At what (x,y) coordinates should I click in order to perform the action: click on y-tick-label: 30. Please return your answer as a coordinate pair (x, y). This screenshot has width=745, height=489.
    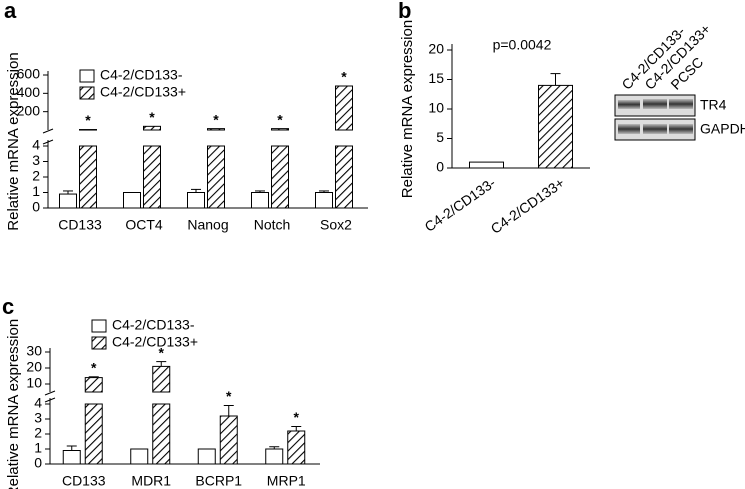
    Looking at the image, I should click on (34, 351).